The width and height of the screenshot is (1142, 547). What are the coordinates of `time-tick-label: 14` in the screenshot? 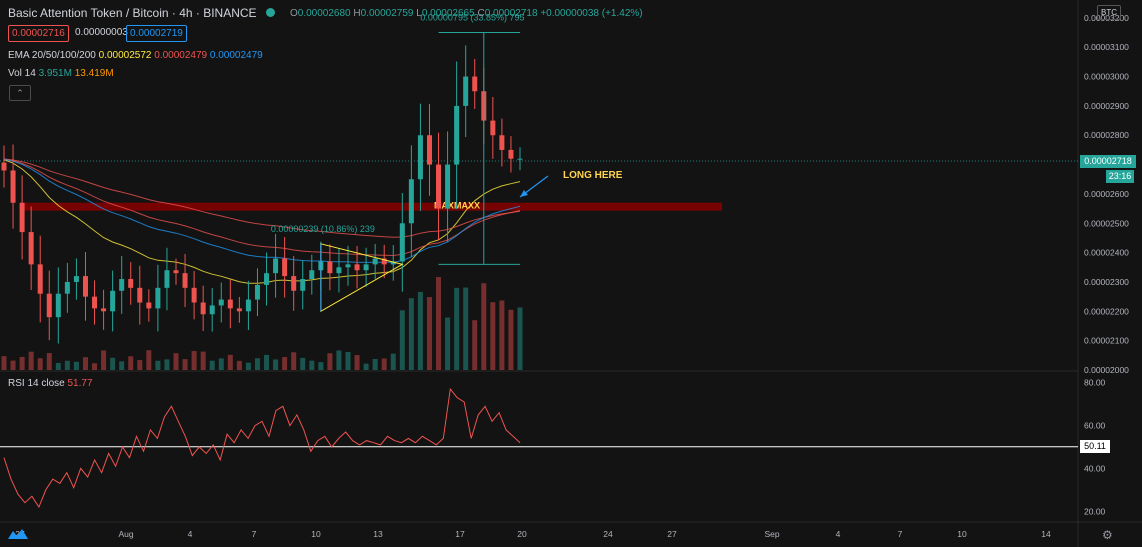 It's located at (1046, 534).